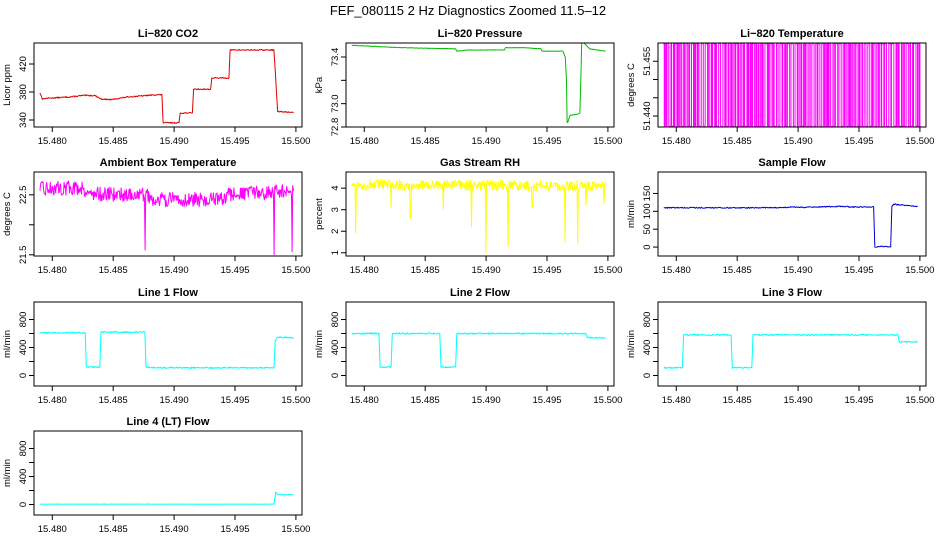  What do you see at coordinates (295, 400) in the screenshot?
I see `x-tick-label-line1-4: 15.500` at bounding box center [295, 400].